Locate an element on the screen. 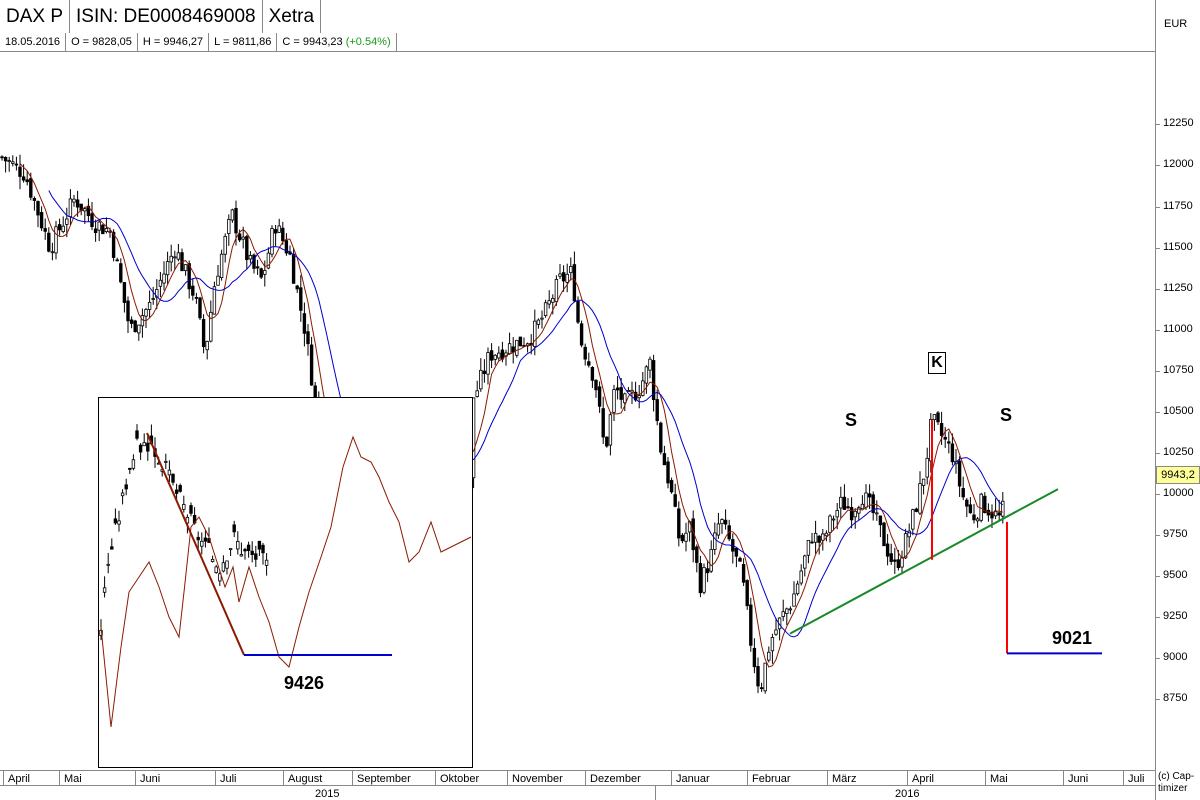 The image size is (1200, 800). left-shoulder-label: S is located at coordinates (851, 420).